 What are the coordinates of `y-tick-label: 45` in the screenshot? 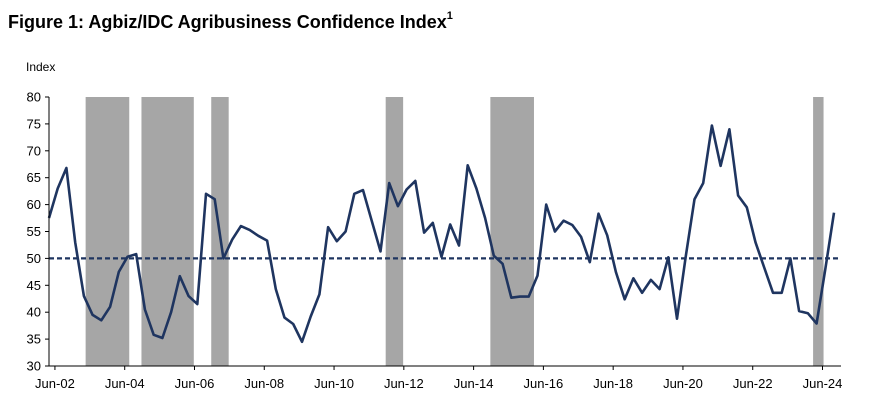 It's located at (34, 285).